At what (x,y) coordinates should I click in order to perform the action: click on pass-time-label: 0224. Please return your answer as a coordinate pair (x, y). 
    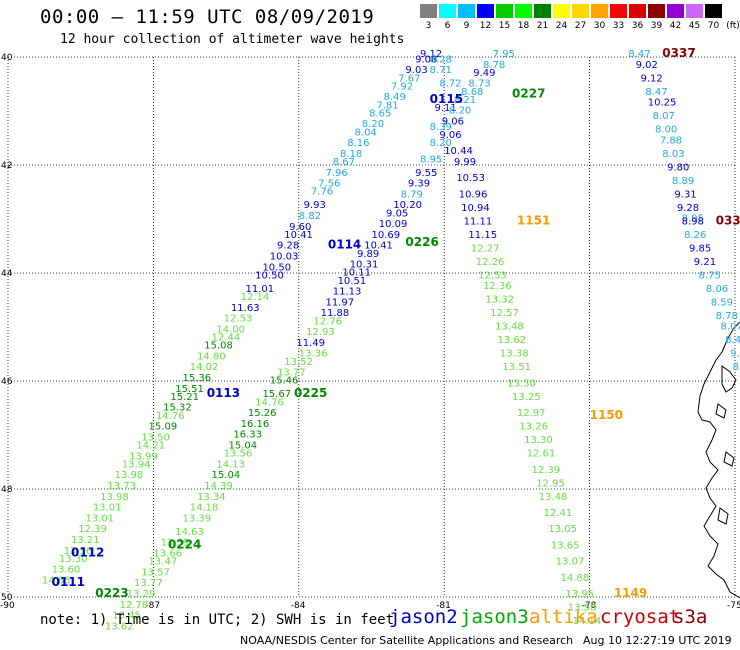
    Looking at the image, I should click on (184, 544).